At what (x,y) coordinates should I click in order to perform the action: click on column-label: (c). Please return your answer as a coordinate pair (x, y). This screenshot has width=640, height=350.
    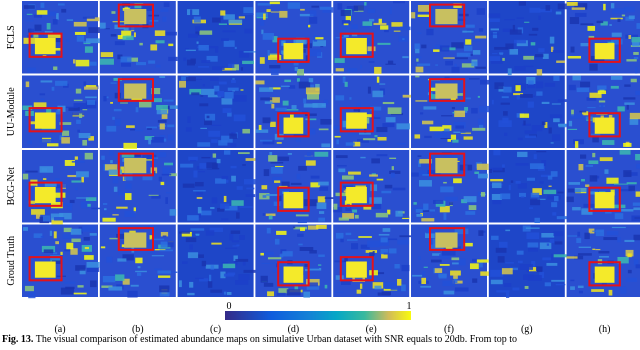
    Looking at the image, I should click on (215, 329).